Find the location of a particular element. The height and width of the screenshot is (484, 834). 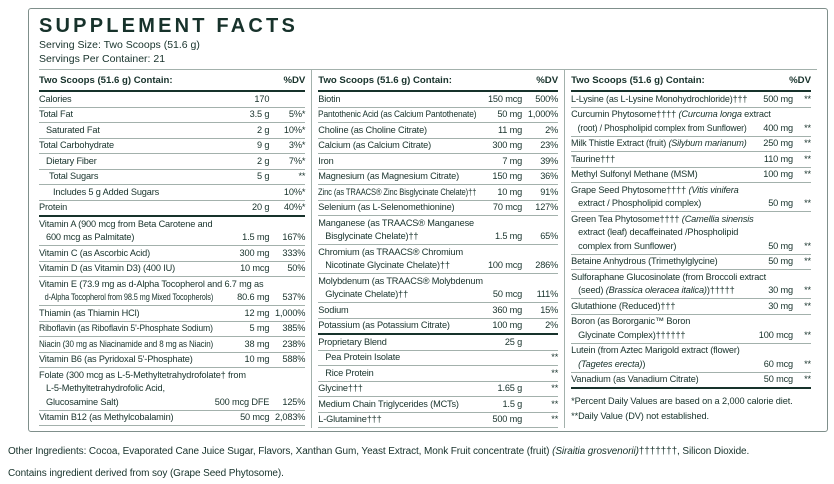

nutrient-dv: 333% is located at coordinates (287, 254).